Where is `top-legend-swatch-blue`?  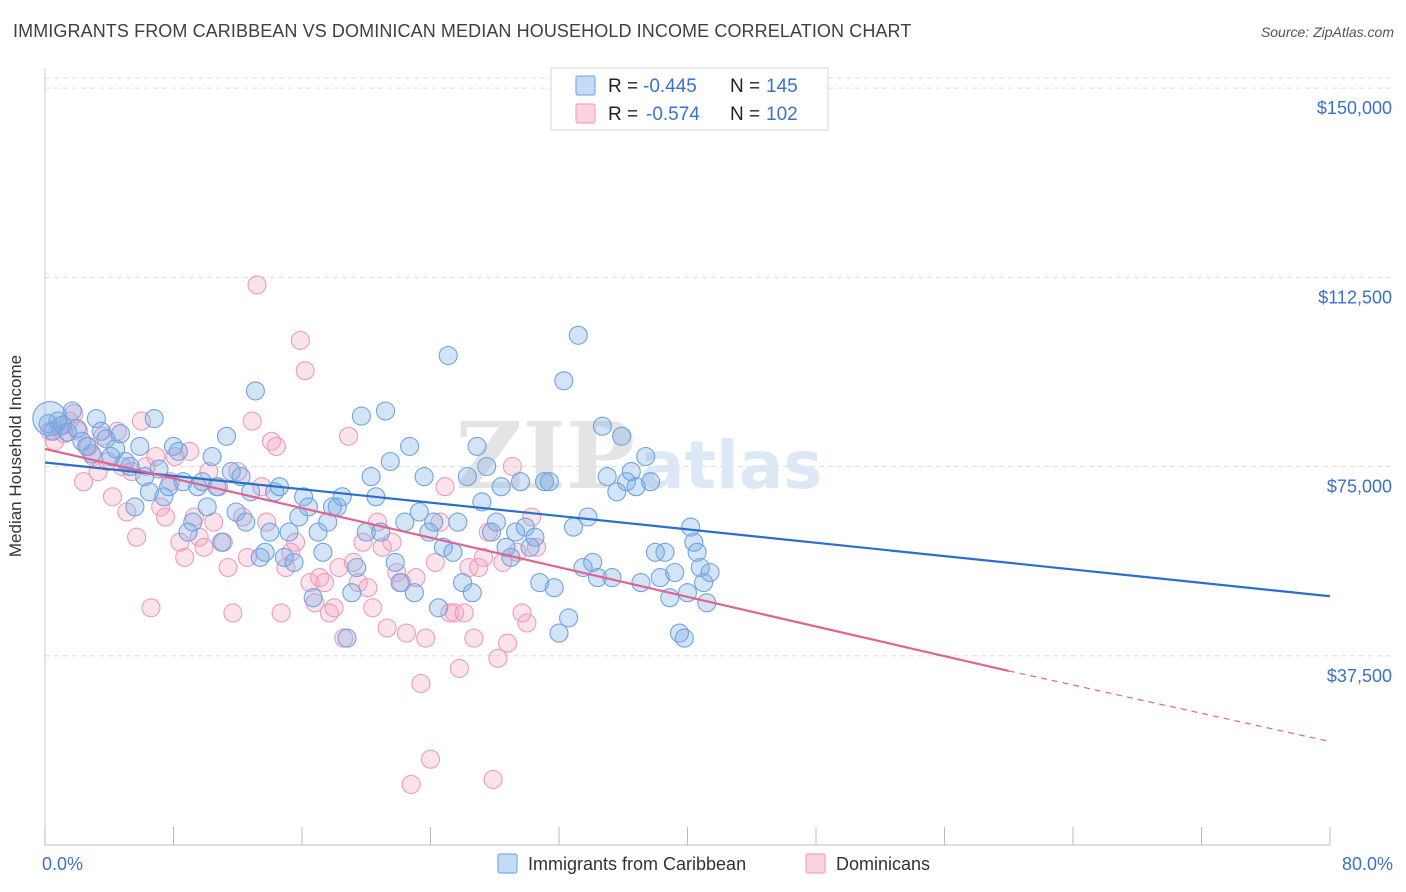
top-legend-swatch-blue is located at coordinates (585, 85).